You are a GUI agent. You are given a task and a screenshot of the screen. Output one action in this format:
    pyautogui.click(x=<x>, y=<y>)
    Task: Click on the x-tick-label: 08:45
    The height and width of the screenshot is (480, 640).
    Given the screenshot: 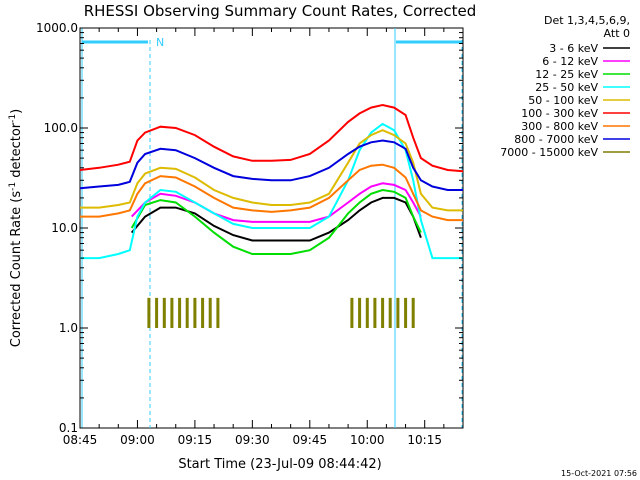 What is the action you would take?
    pyautogui.click(x=80, y=440)
    